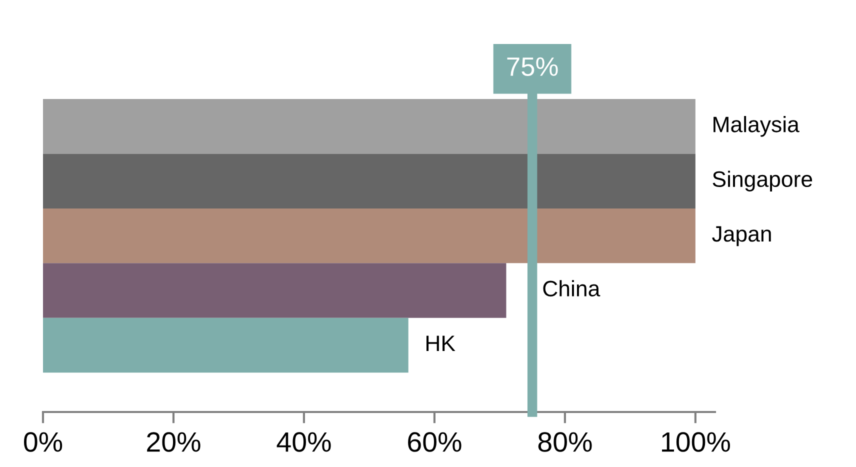  I want to click on y-tick-label: Malaysia, so click(757, 126).